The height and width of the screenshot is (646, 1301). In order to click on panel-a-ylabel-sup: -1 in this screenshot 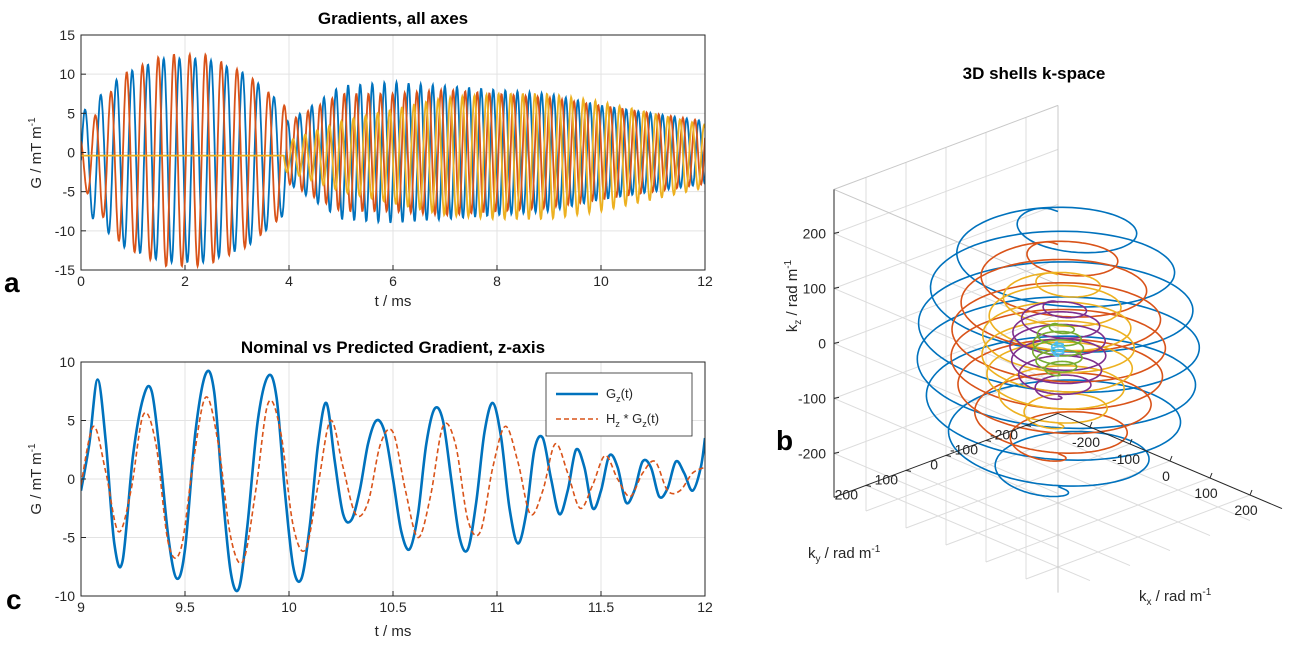, I will do `click(32, 121)`.